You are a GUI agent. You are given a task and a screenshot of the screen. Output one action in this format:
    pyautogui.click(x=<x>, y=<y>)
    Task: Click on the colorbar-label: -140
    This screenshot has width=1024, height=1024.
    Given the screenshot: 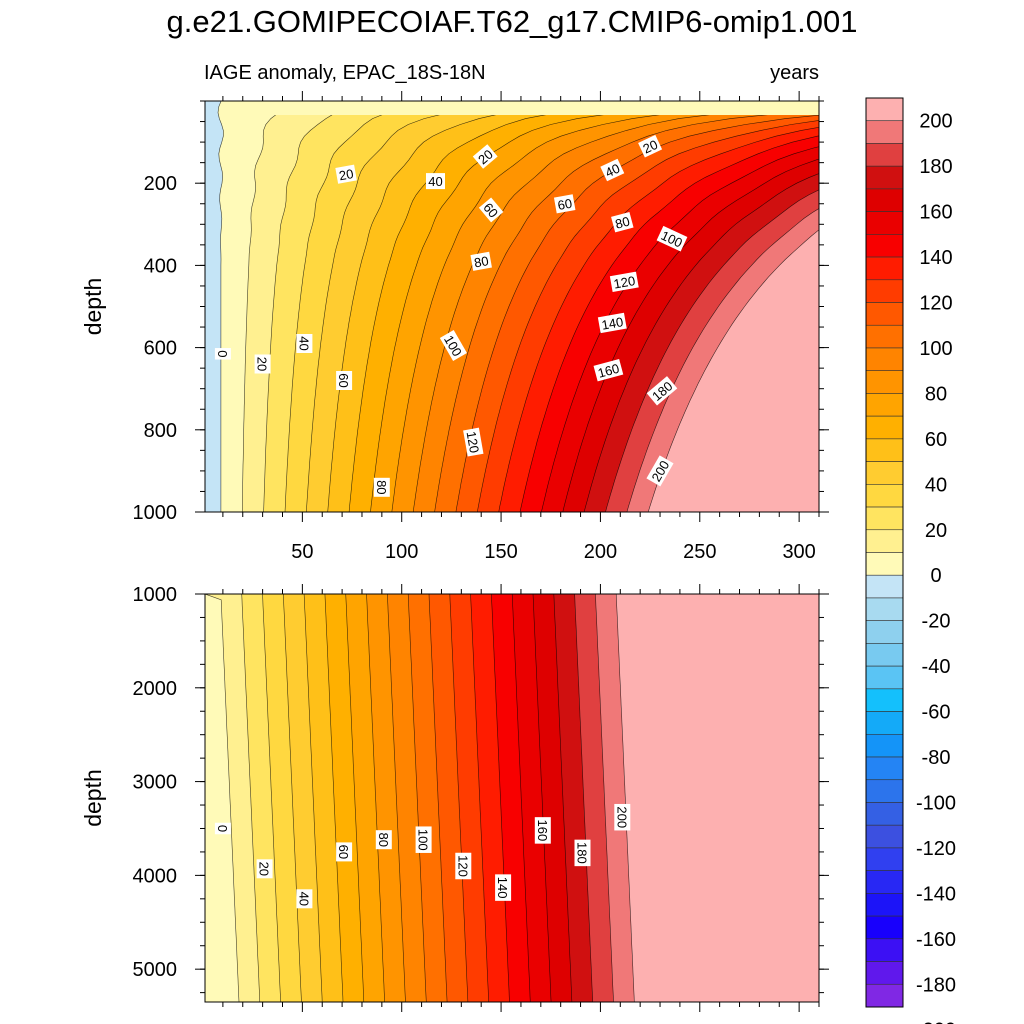 What is the action you would take?
    pyautogui.click(x=936, y=894)
    